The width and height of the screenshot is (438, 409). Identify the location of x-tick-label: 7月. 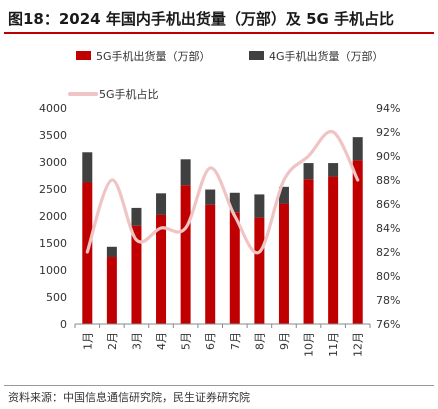
(235, 341).